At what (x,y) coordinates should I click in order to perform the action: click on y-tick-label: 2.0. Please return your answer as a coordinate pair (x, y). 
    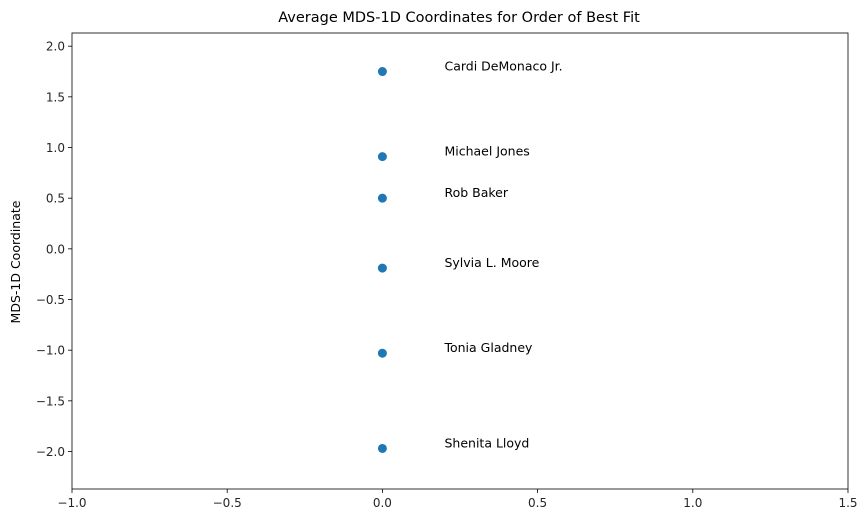
    Looking at the image, I should click on (55, 47).